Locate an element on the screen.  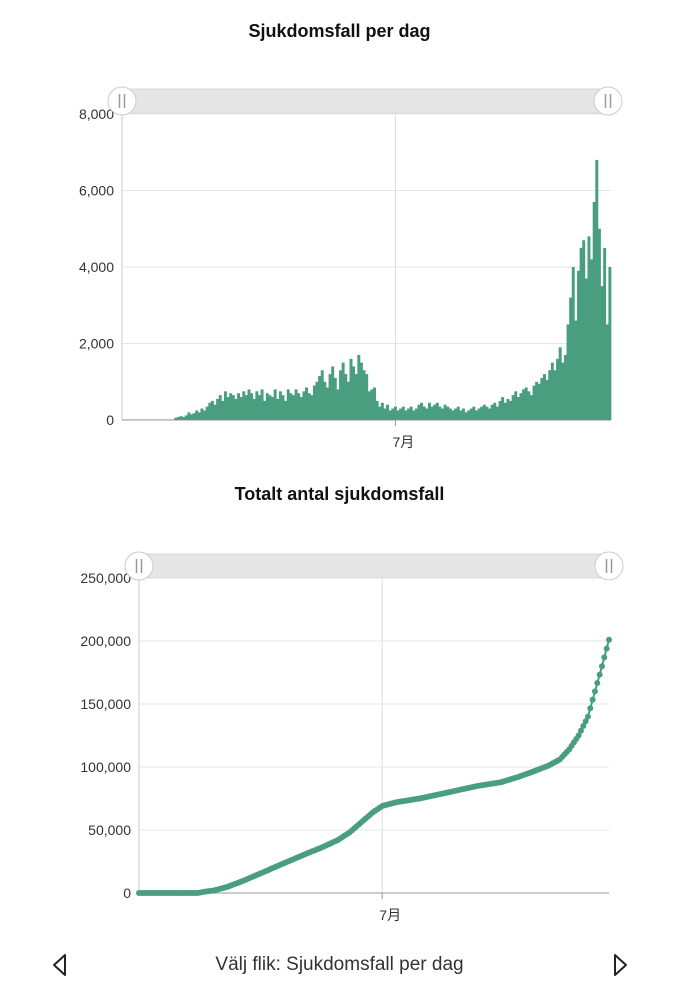
chart1-xtick-label: 7月 is located at coordinates (404, 442).